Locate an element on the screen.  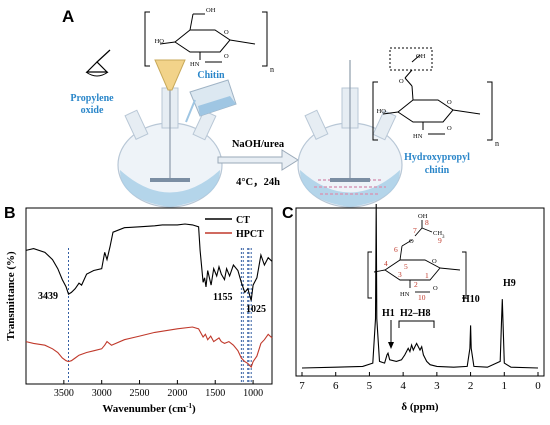
ftir-x-ticks: 3500 3000 2500 2000 1500 1000 is located at coordinates (144, 389).